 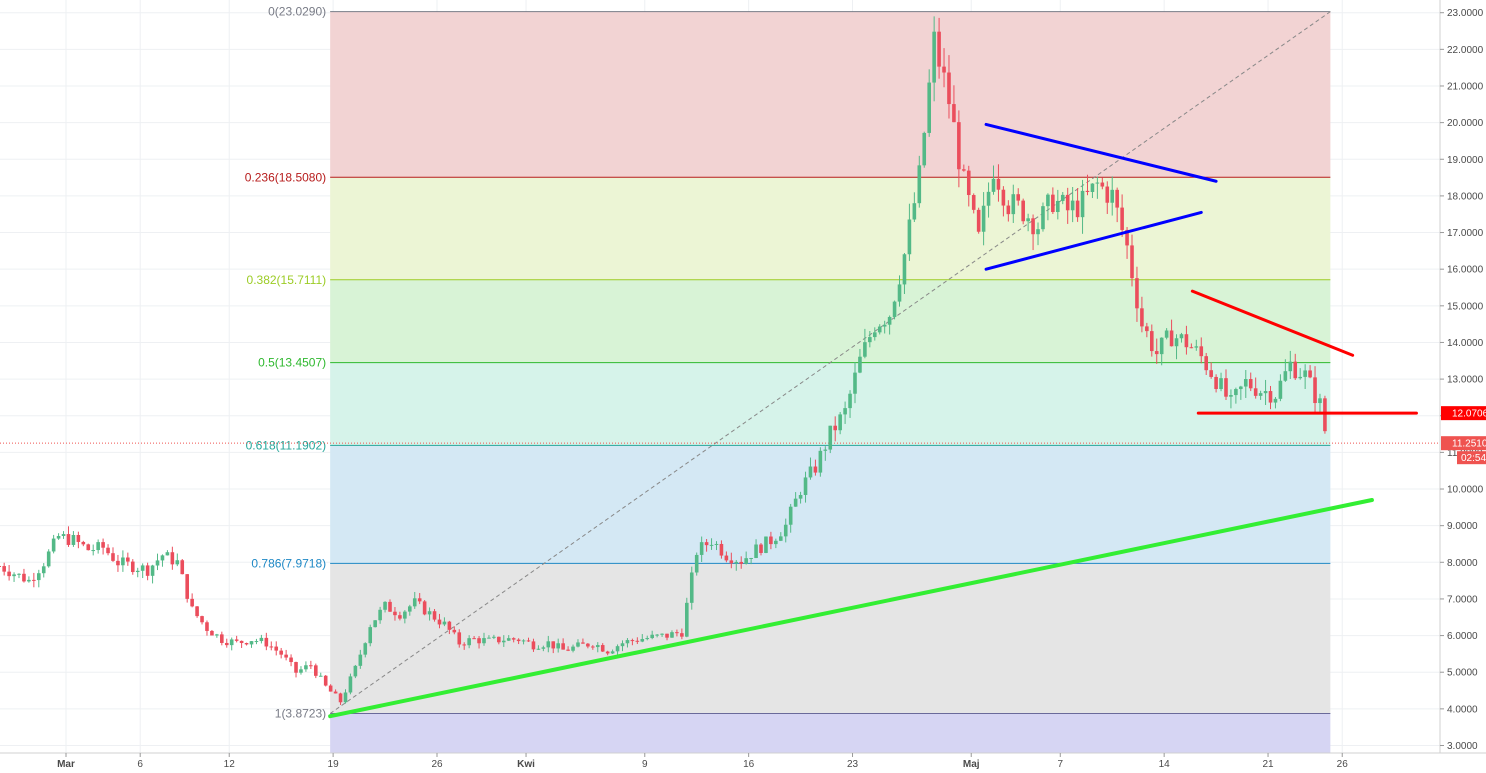 What do you see at coordinates (830, 638) in the screenshot?
I see `fib-zone-0.786` at bounding box center [830, 638].